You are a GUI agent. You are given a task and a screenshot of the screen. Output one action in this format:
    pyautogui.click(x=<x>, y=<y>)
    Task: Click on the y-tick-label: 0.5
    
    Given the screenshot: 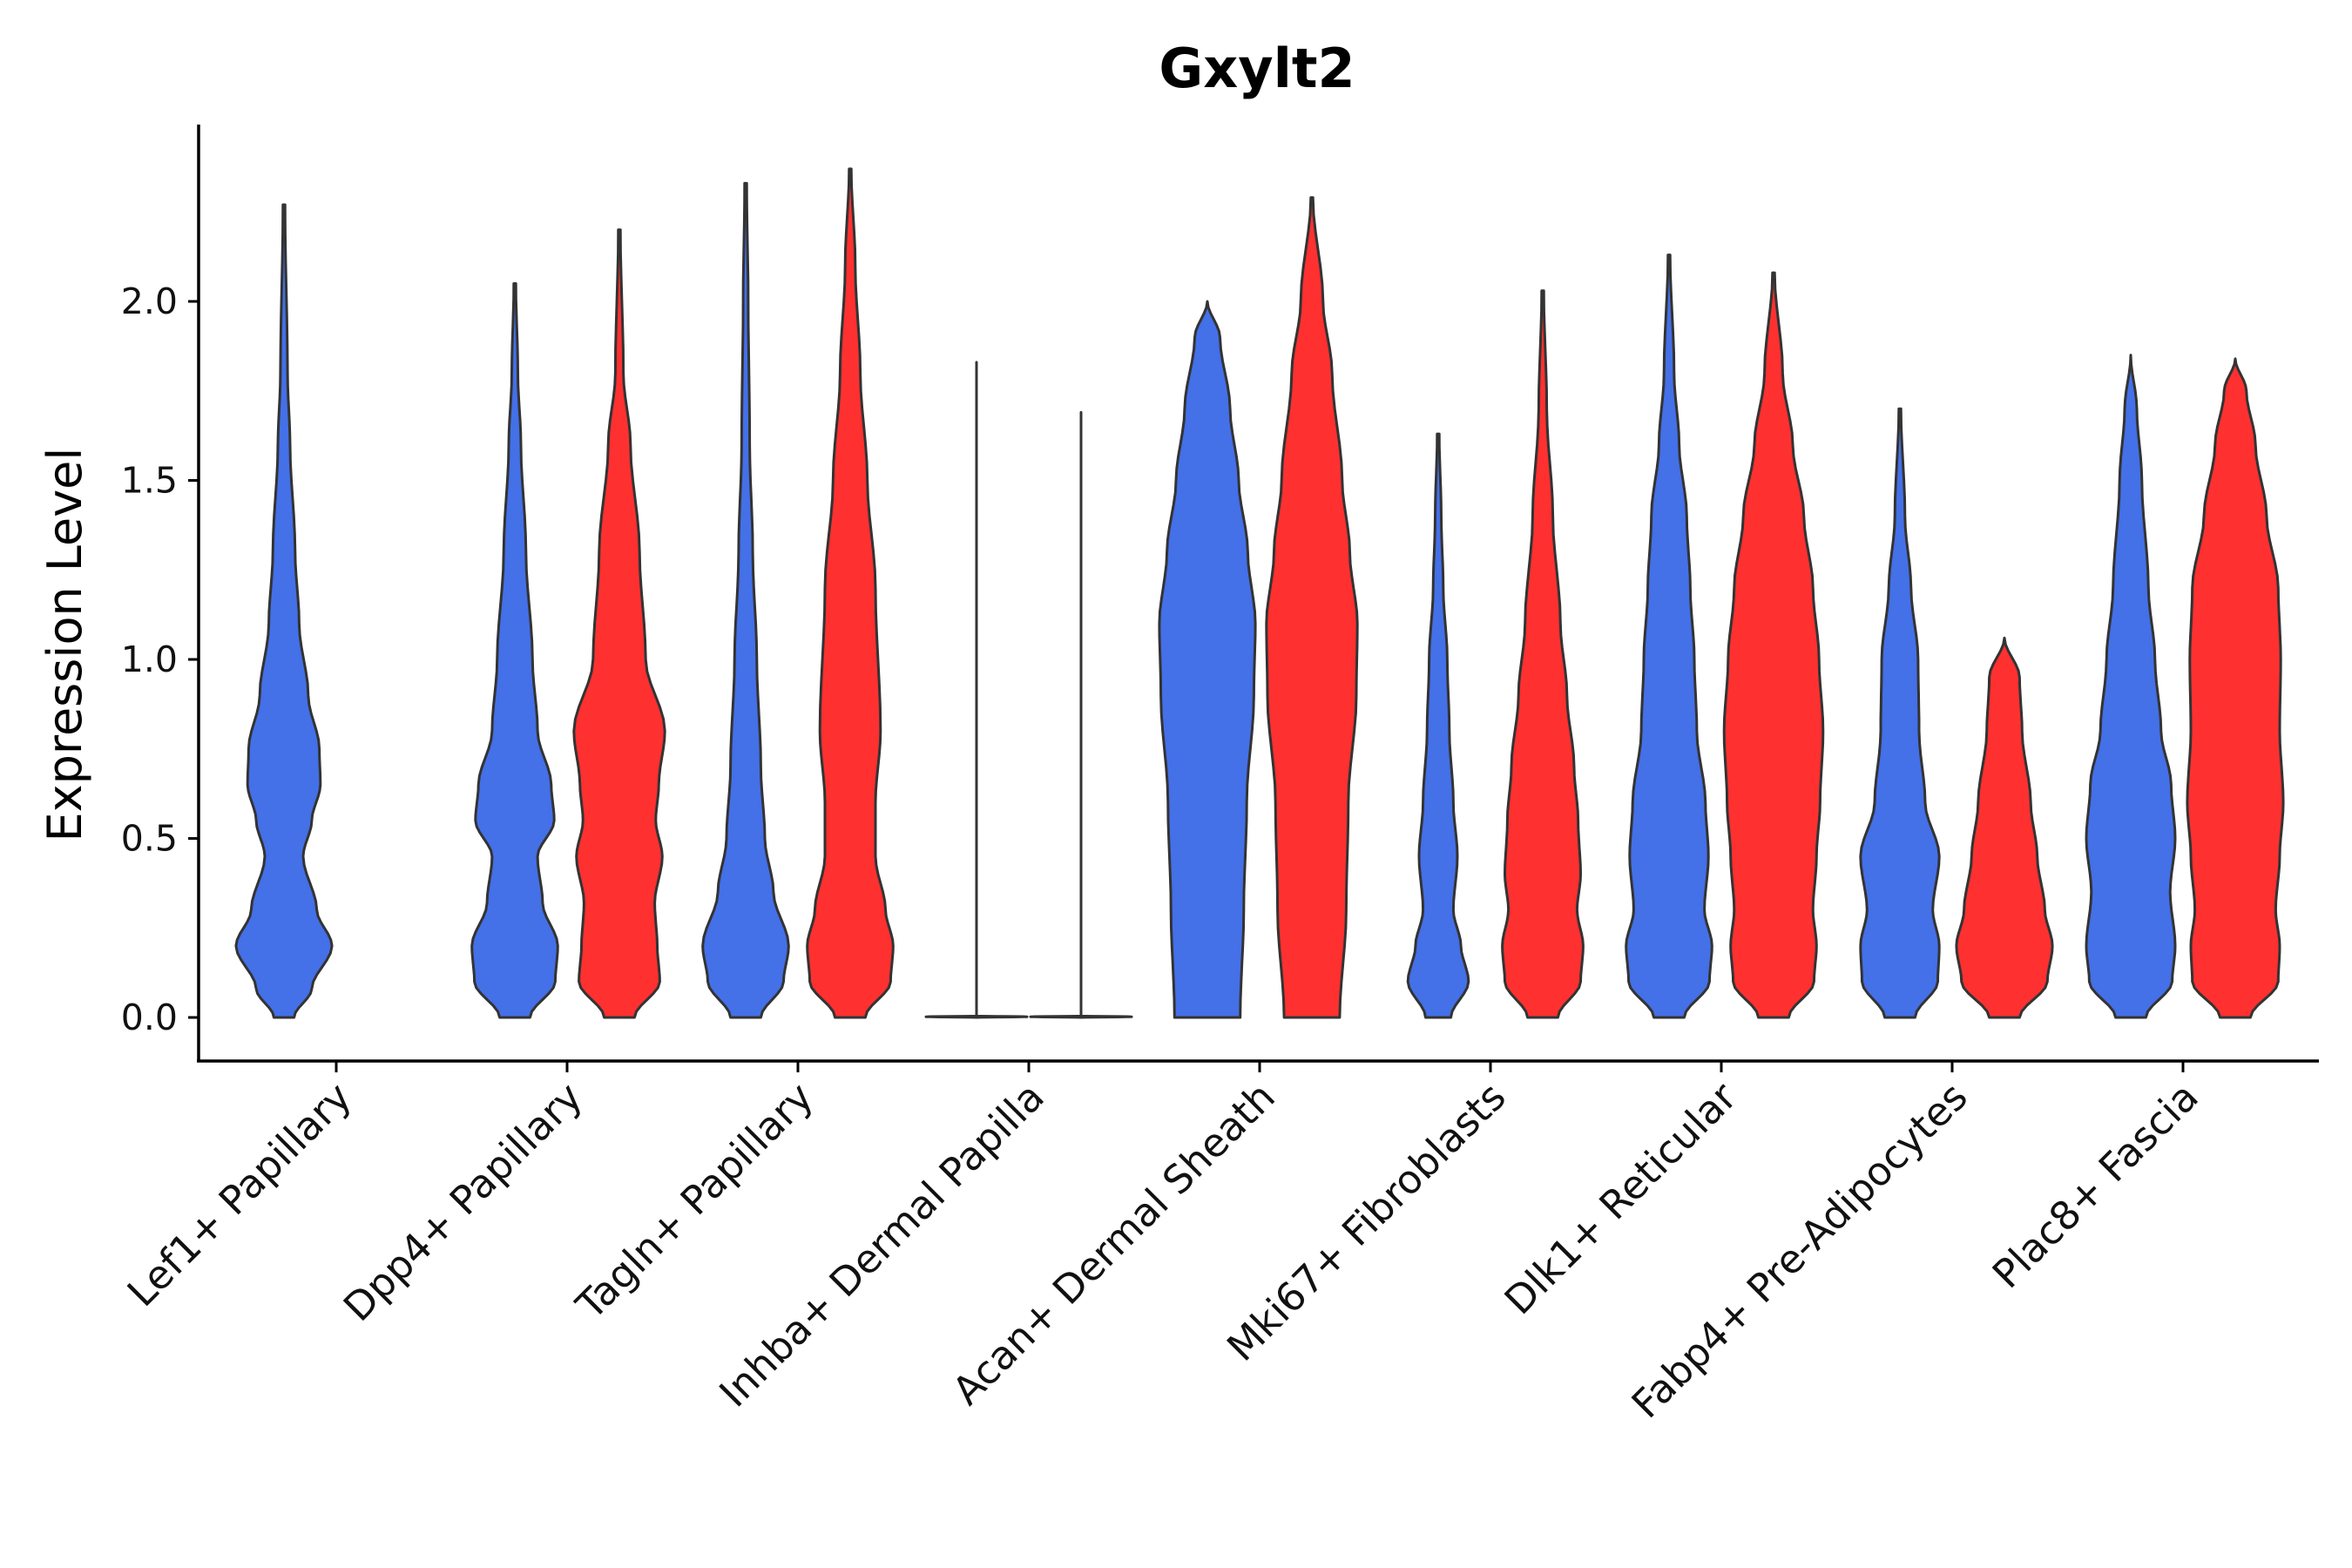 What is the action you would take?
    pyautogui.click(x=150, y=839)
    